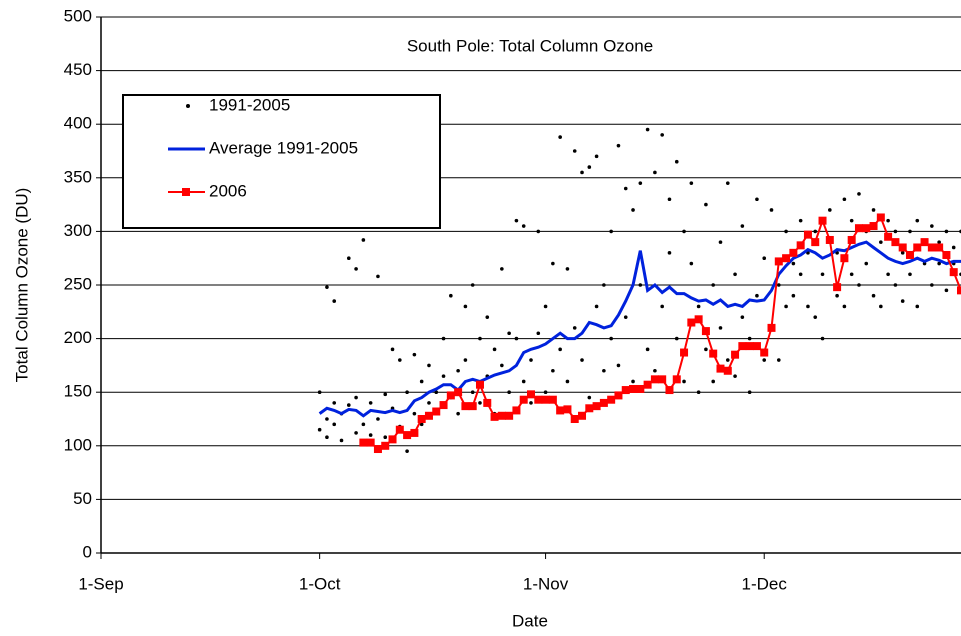  Describe the element at coordinates (249, 104) in the screenshot. I see `legend-label: 1991-2005` at that location.